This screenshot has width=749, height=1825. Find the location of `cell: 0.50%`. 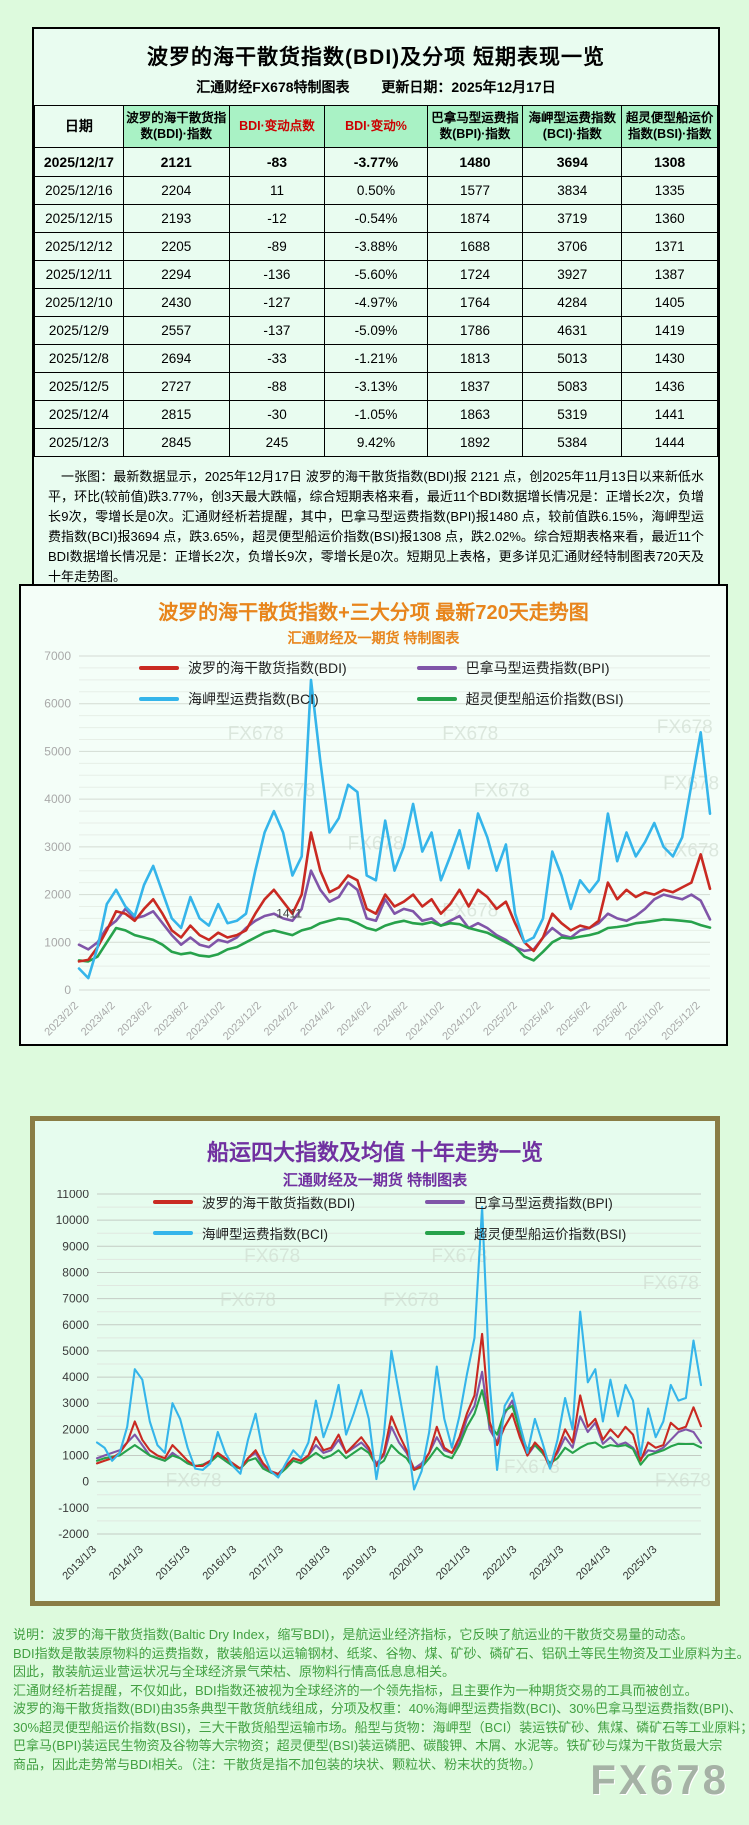

cell: 0.50% is located at coordinates (376, 190).